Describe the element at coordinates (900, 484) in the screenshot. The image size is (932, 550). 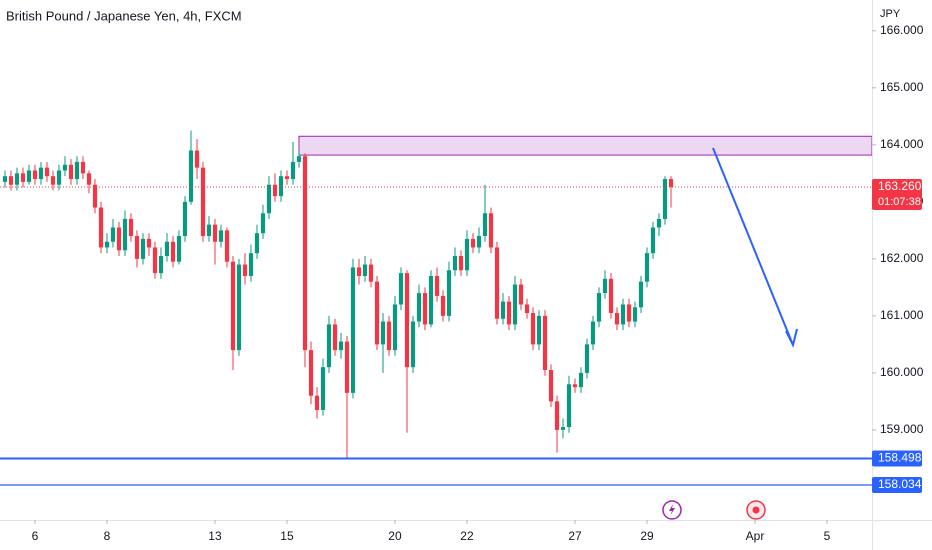
I see `level-label: 158.034` at that location.